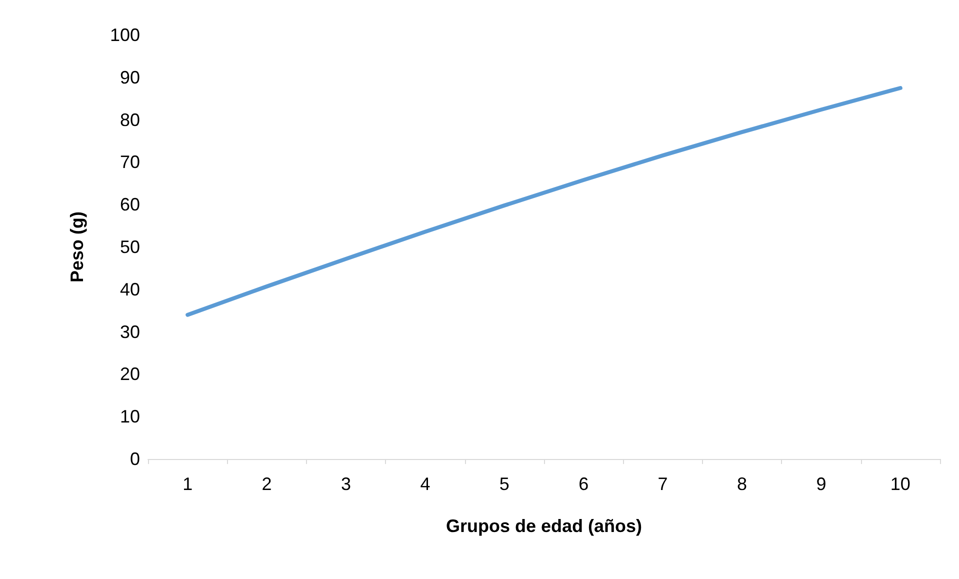  What do you see at coordinates (821, 484) in the screenshot?
I see `x-tick-label: 9` at bounding box center [821, 484].